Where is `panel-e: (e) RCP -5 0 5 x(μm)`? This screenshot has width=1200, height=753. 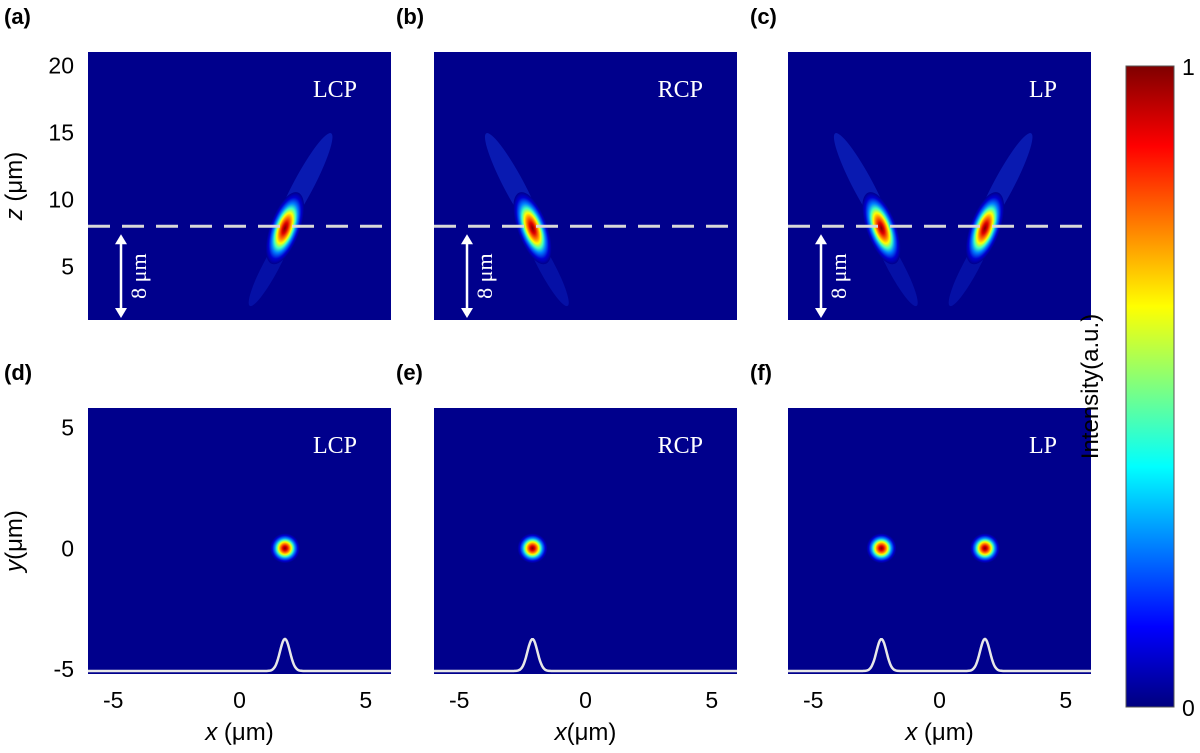 panel-e: (e) RCP -5 0 5 x(μm) is located at coordinates (566, 553).